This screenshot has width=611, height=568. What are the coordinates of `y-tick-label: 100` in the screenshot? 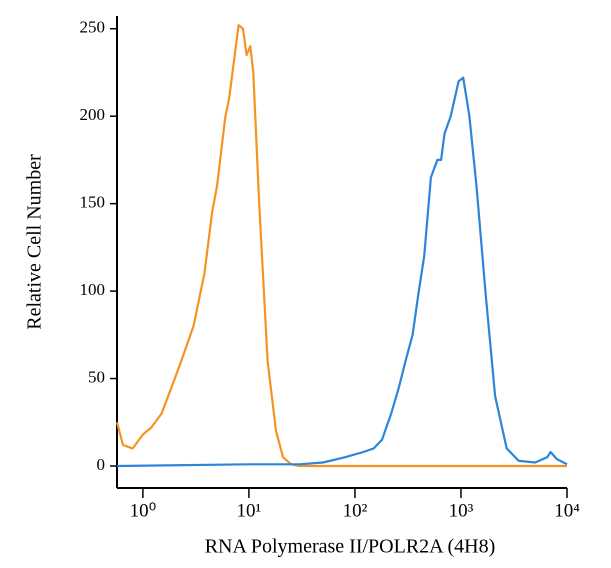 It's located at (93, 289).